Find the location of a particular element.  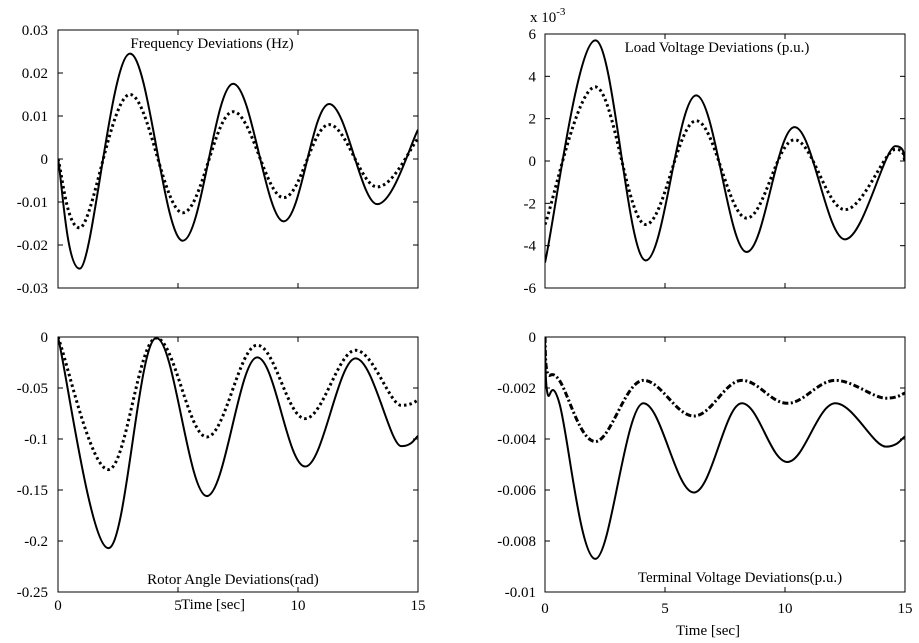

freq-y-tick-label: 0.01 is located at coordinates (35, 117).